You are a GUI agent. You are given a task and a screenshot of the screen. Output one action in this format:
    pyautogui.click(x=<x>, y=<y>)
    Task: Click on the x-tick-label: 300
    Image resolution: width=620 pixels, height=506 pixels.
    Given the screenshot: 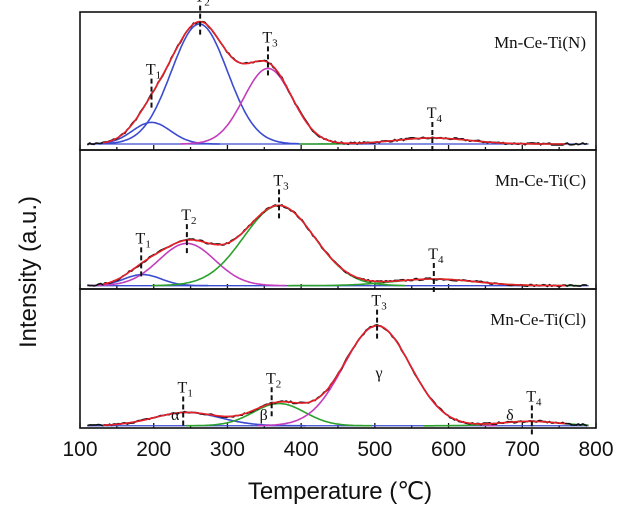 What is the action you would take?
    pyautogui.click(x=227, y=449)
    